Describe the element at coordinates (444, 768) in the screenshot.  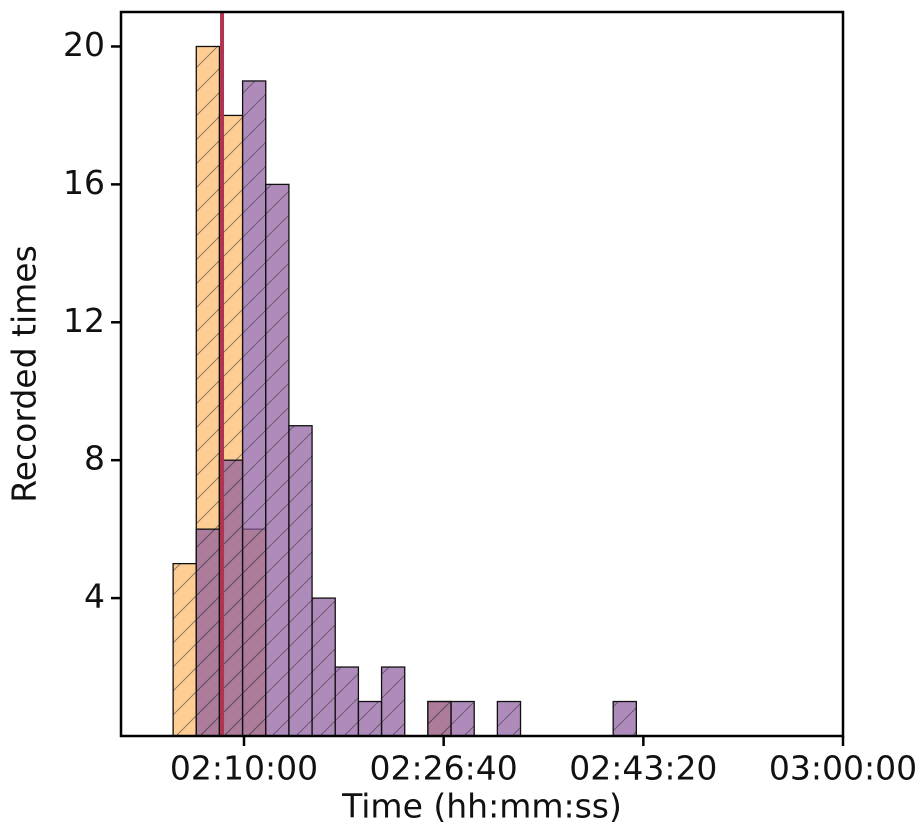
I see `x-tick-label: 02:26:40` at that location.